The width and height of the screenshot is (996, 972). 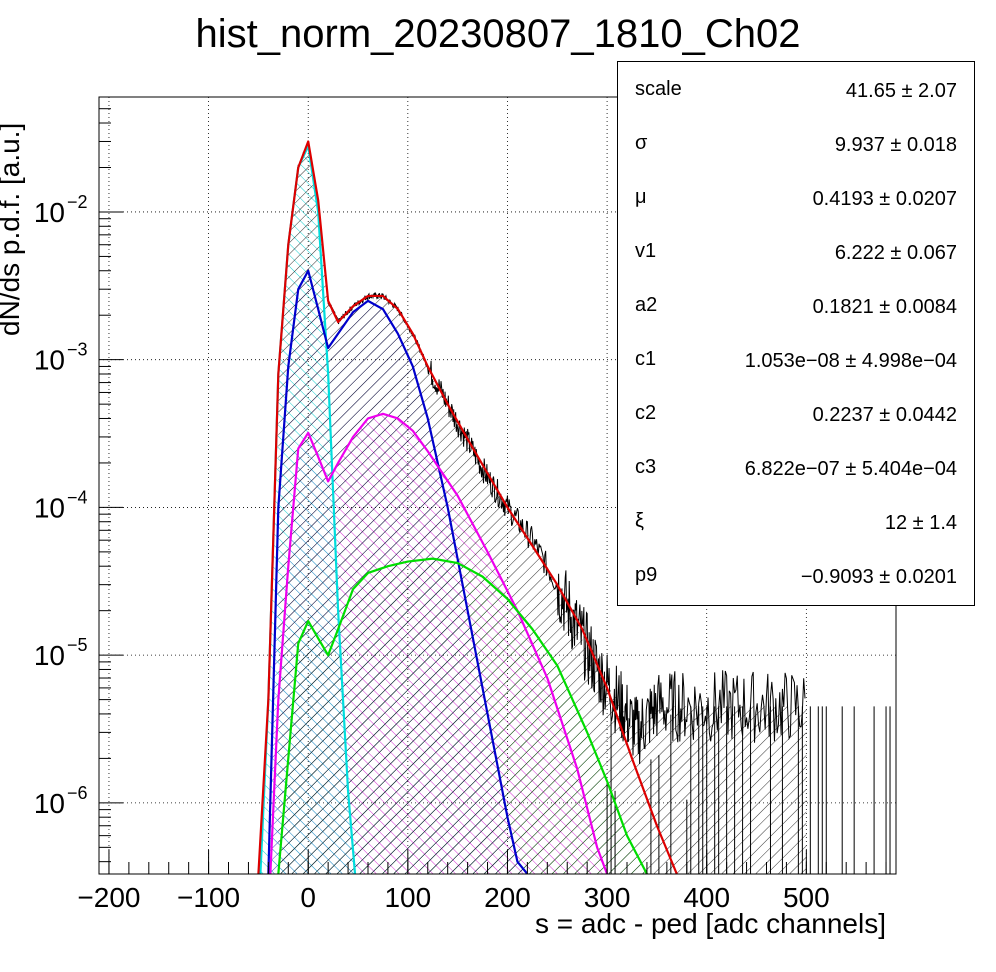 What do you see at coordinates (641, 143) in the screenshot?
I see `stat-param-name: σ` at bounding box center [641, 143].